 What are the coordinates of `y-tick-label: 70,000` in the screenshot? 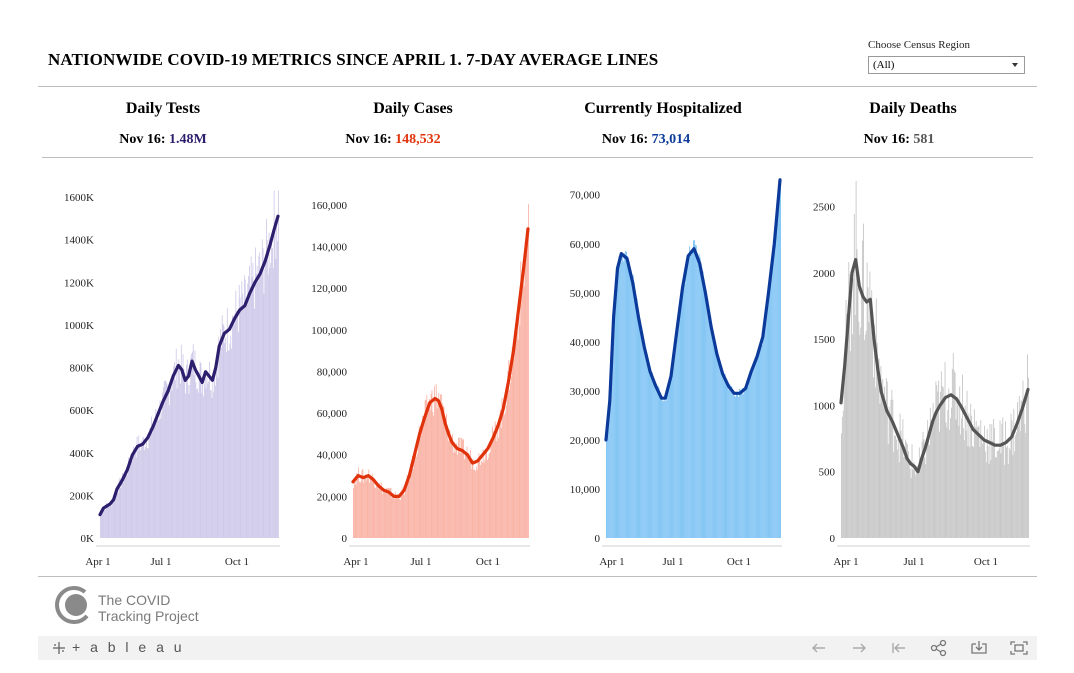 It's located at (585, 196).